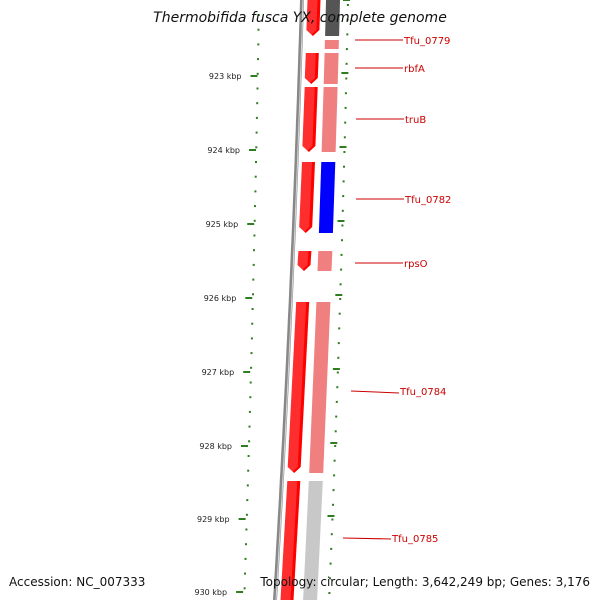 The height and width of the screenshot is (604, 600). I want to click on gene-label-5: Tfu_0784, so click(422, 392).